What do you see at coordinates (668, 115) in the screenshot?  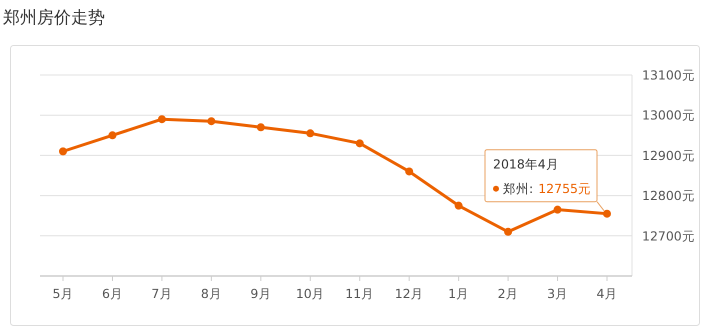 I see `y-tick-label: 13000元` at bounding box center [668, 115].